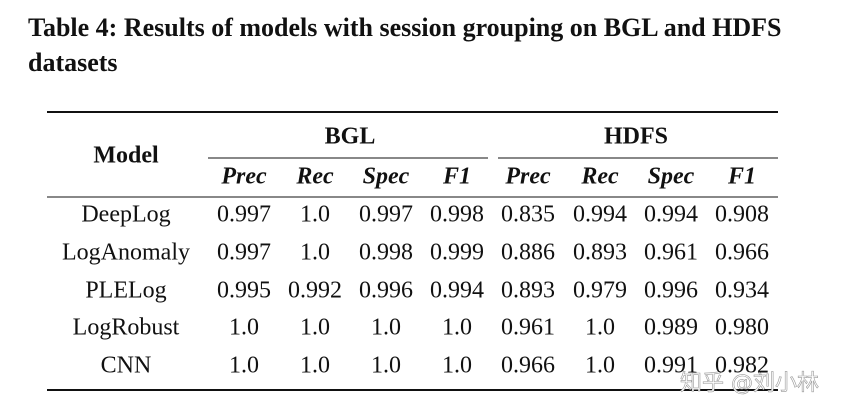 Image resolution: width=866 pixels, height=418 pixels. What do you see at coordinates (126, 253) in the screenshot?
I see `model-name: LogAnomaly` at bounding box center [126, 253].